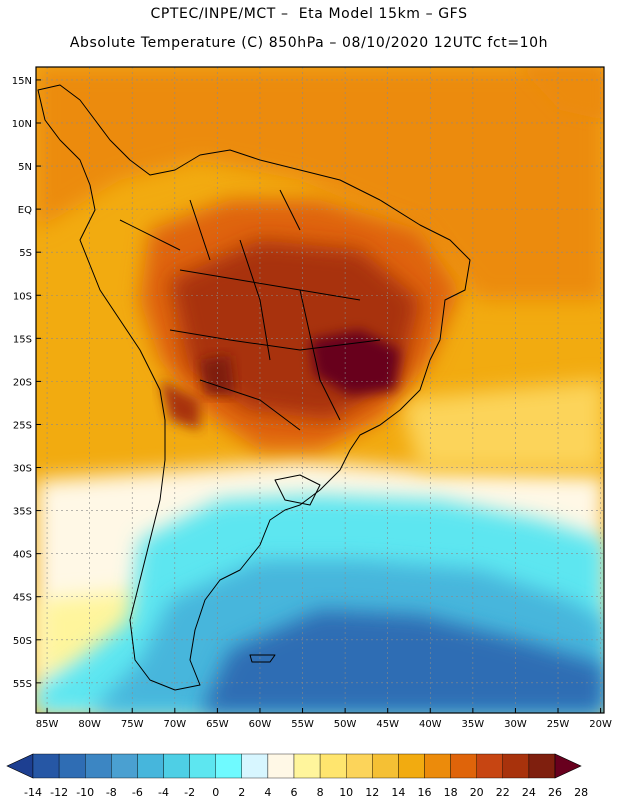  I want to click on colorbar-label: -4, so click(163, 792).